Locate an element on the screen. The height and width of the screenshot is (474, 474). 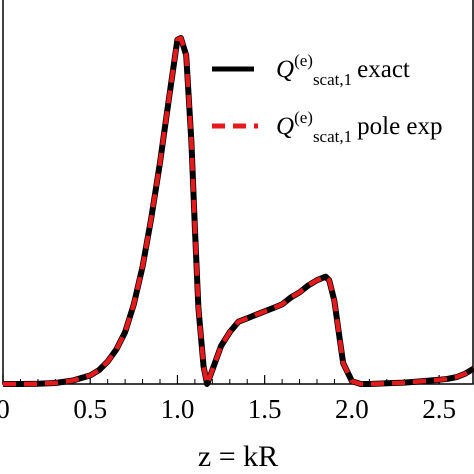
legend: Q(e)scat,1 exact Q(e)scat,1 pole exp is located at coordinates (327, 98).